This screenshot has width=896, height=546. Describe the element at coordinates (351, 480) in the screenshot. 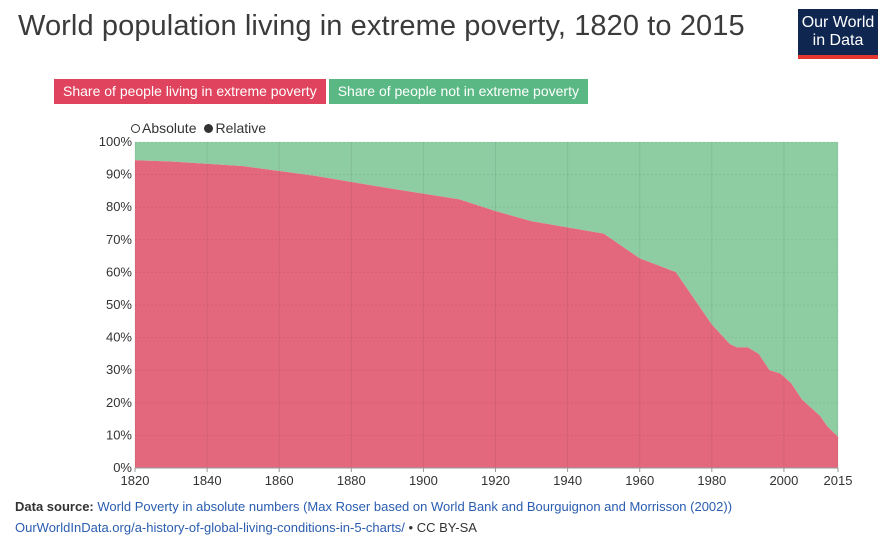

I see `x-tick-label: 1880` at that location.